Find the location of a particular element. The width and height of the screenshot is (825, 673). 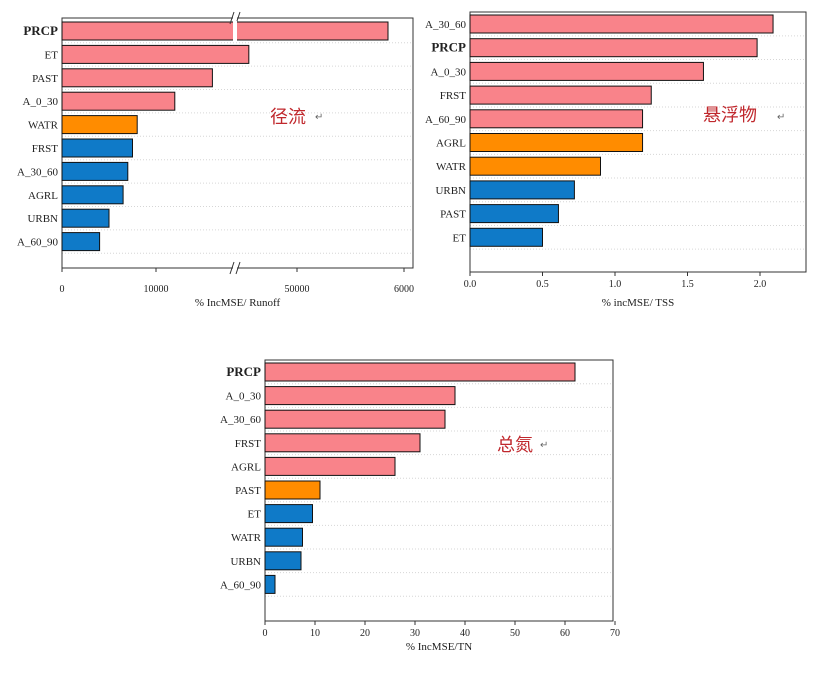

x-tick-label: 1.0 is located at coordinates (615, 284).